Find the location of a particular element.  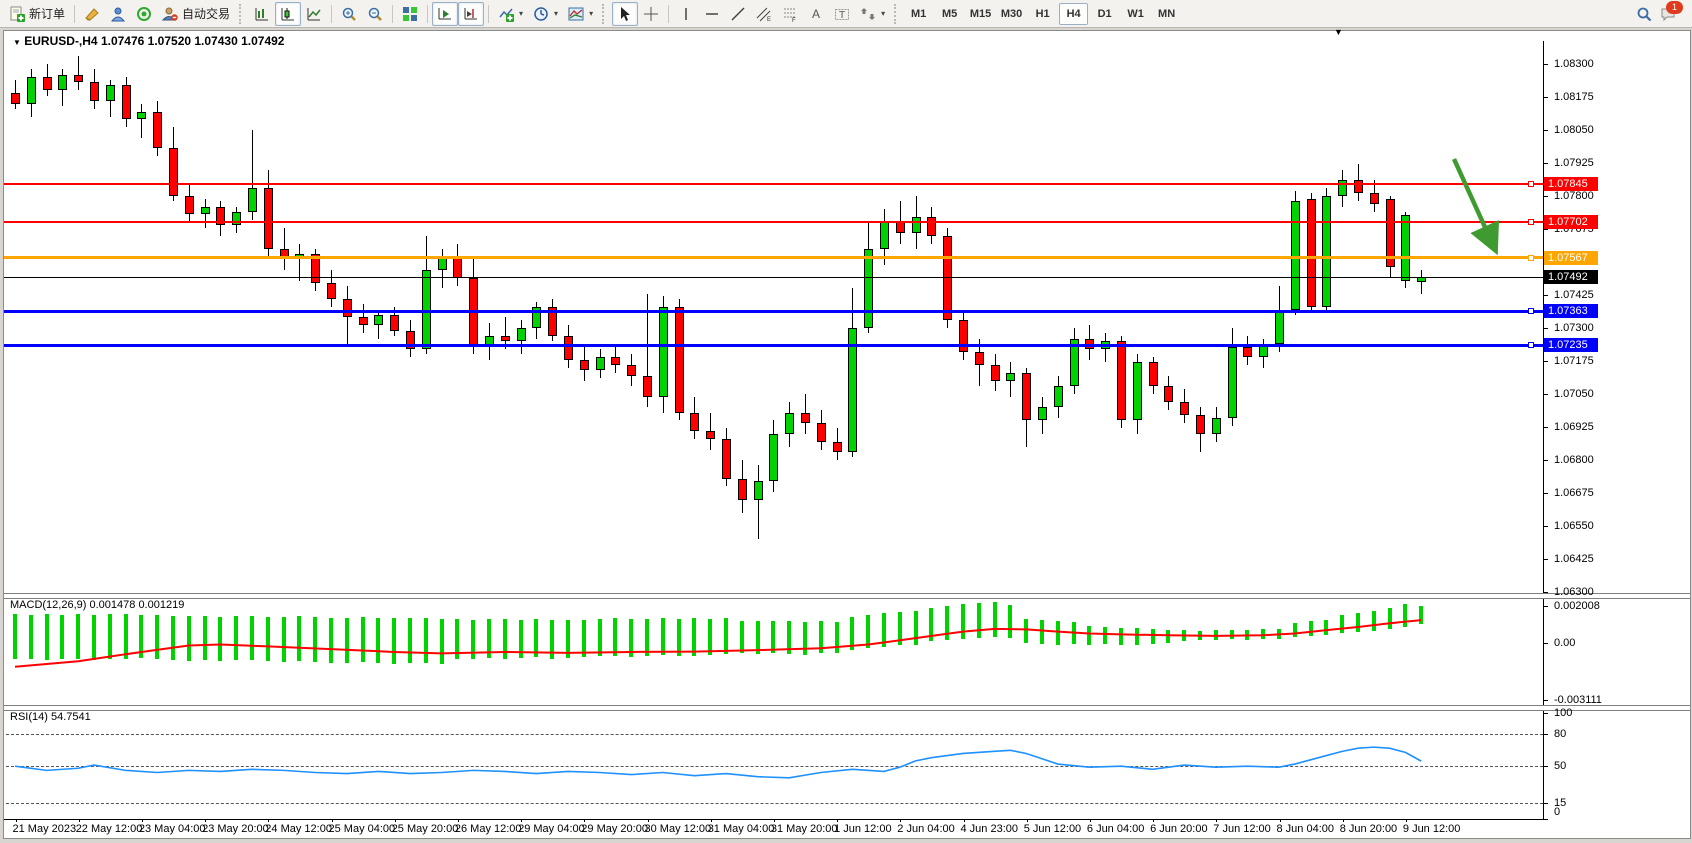

periods-button: ▾ is located at coordinates (545, 14).